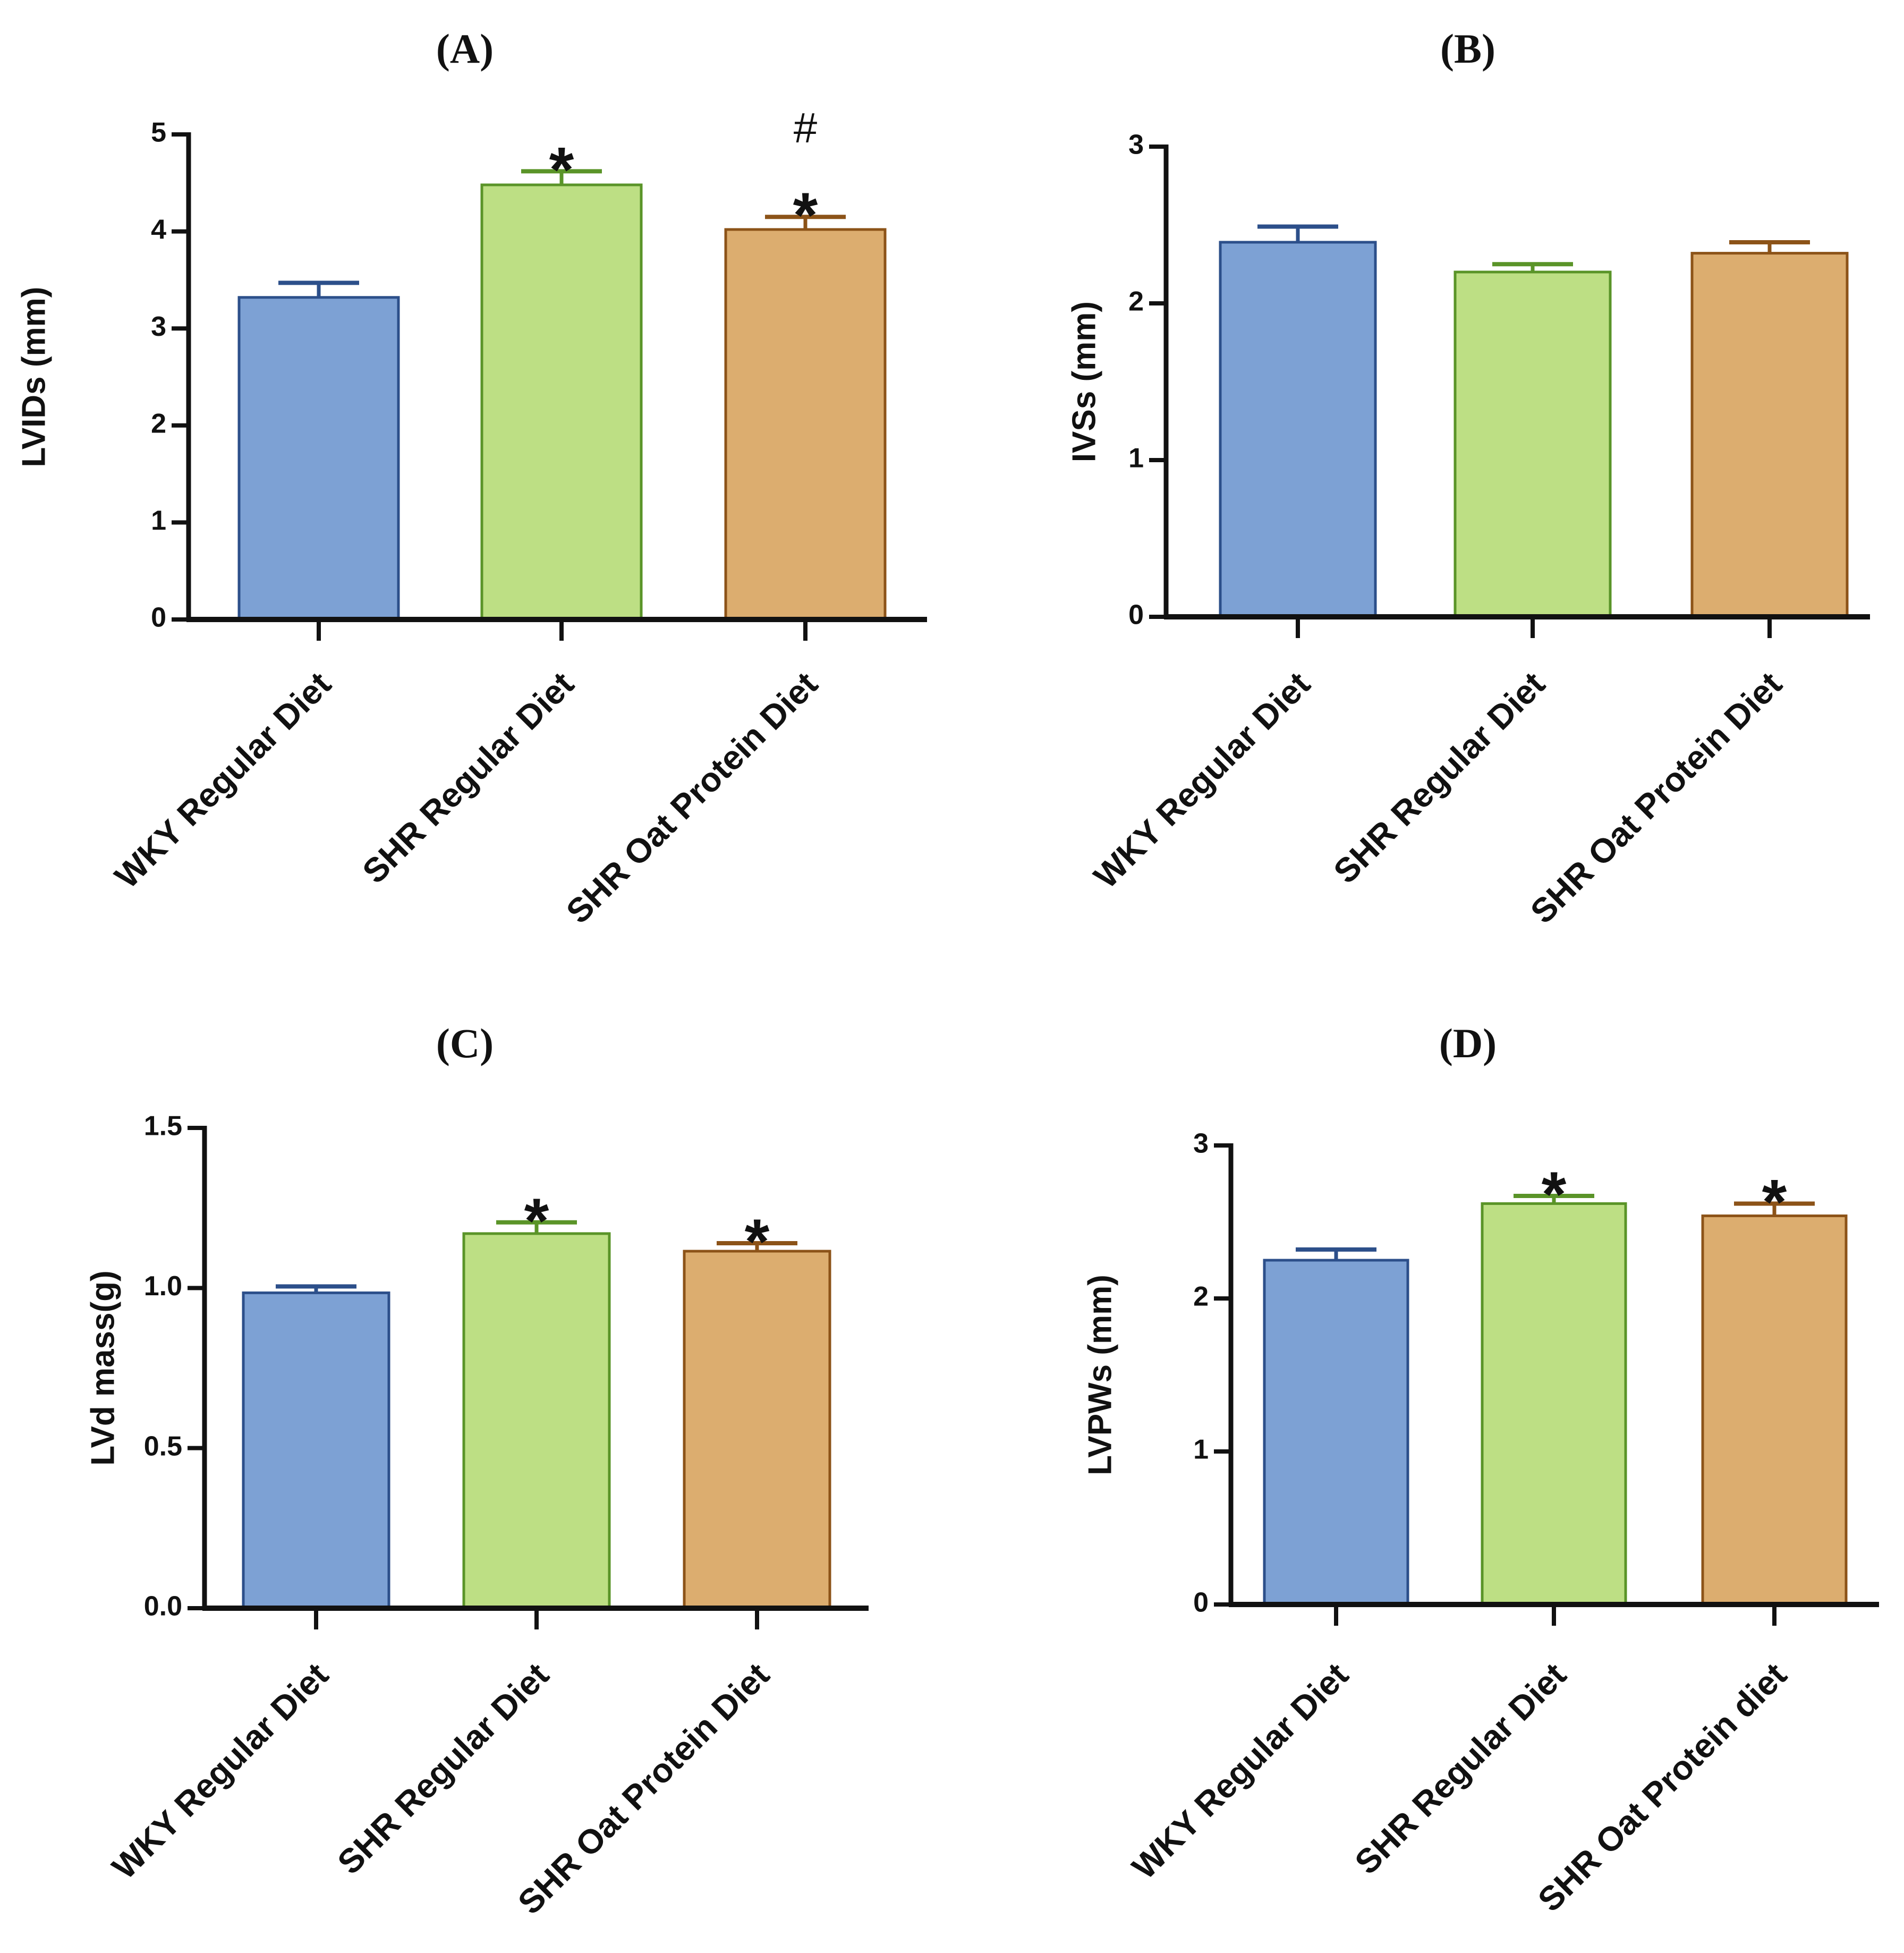 The height and width of the screenshot is (1953, 1904). Describe the element at coordinates (163, 1127) in the screenshot. I see `panel-c-y-tick-label-3: 1.5` at that location.